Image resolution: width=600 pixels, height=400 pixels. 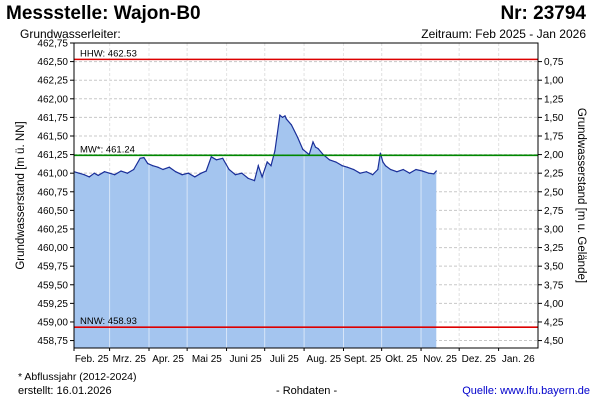 What do you see at coordinates (52, 44) in the screenshot?
I see `y-tick-label-left: 462,75` at bounding box center [52, 44].